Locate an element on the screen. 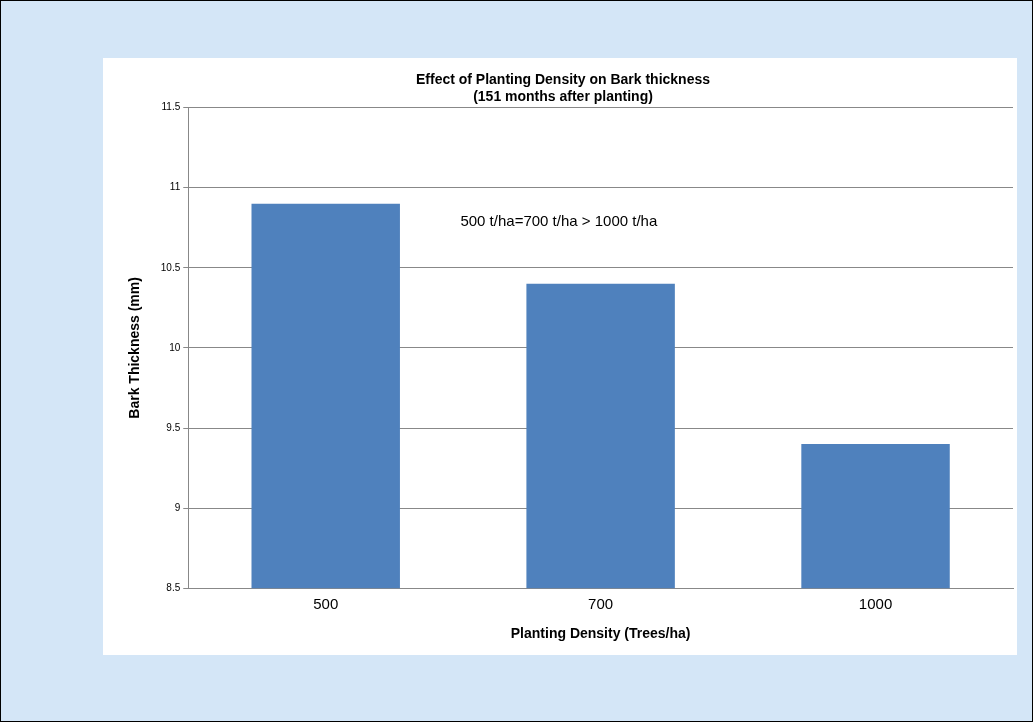  annotation: 500 t/ha=700 t/ha > 1000 t/ha is located at coordinates (559, 220).